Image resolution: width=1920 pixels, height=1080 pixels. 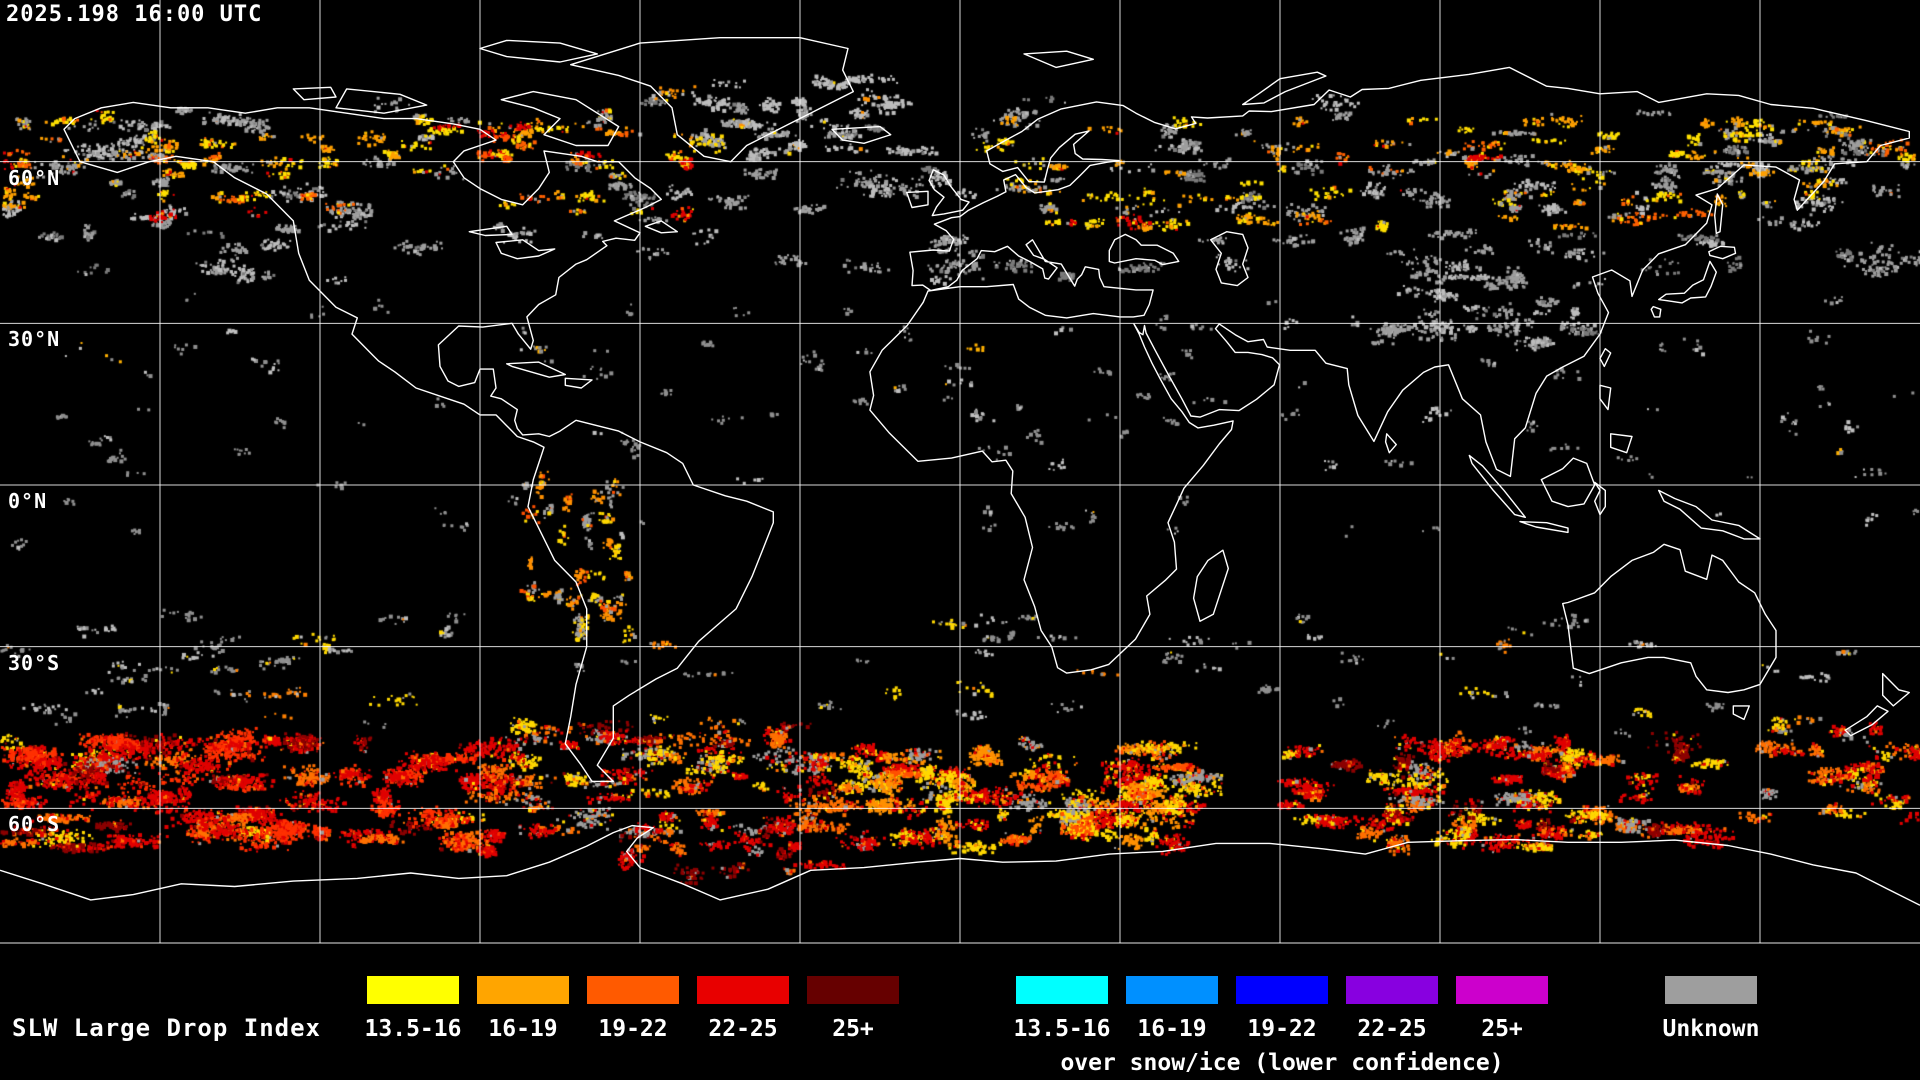 What do you see at coordinates (34, 824) in the screenshot?
I see `latitude-label: 60°S` at bounding box center [34, 824].